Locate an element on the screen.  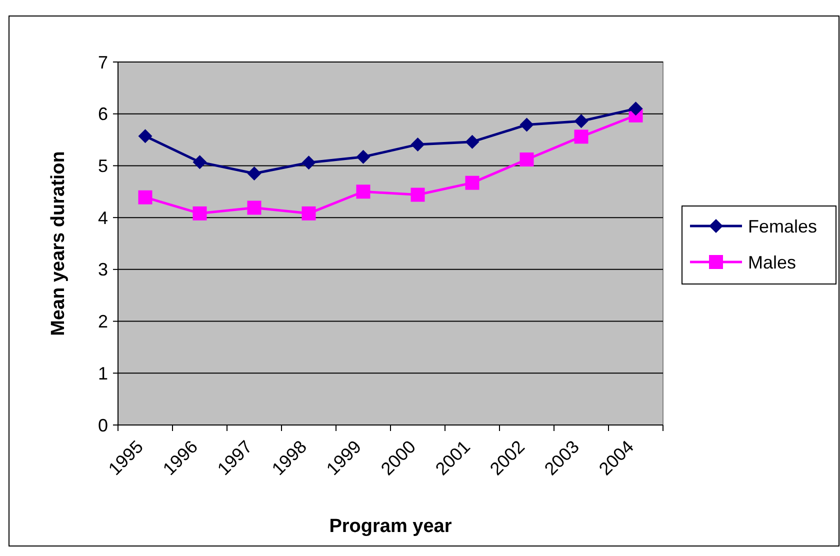
y-tick-label: 6 is located at coordinates (103, 114).